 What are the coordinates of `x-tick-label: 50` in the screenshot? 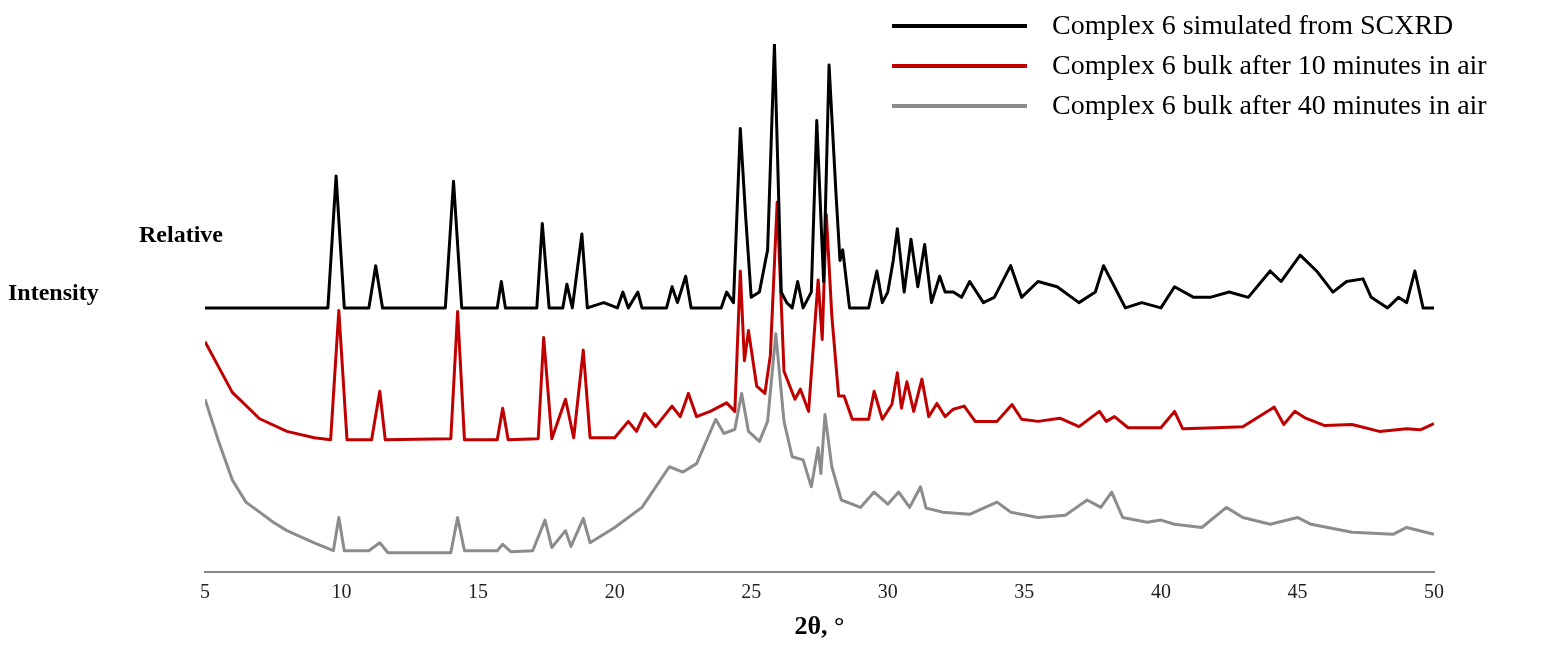 It's located at (1434, 591).